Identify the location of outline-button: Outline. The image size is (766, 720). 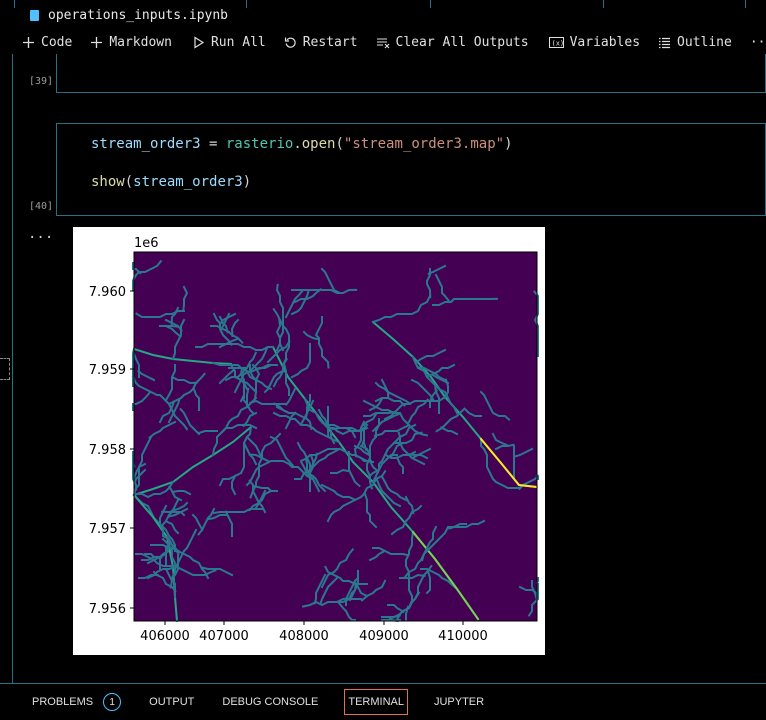
(695, 42).